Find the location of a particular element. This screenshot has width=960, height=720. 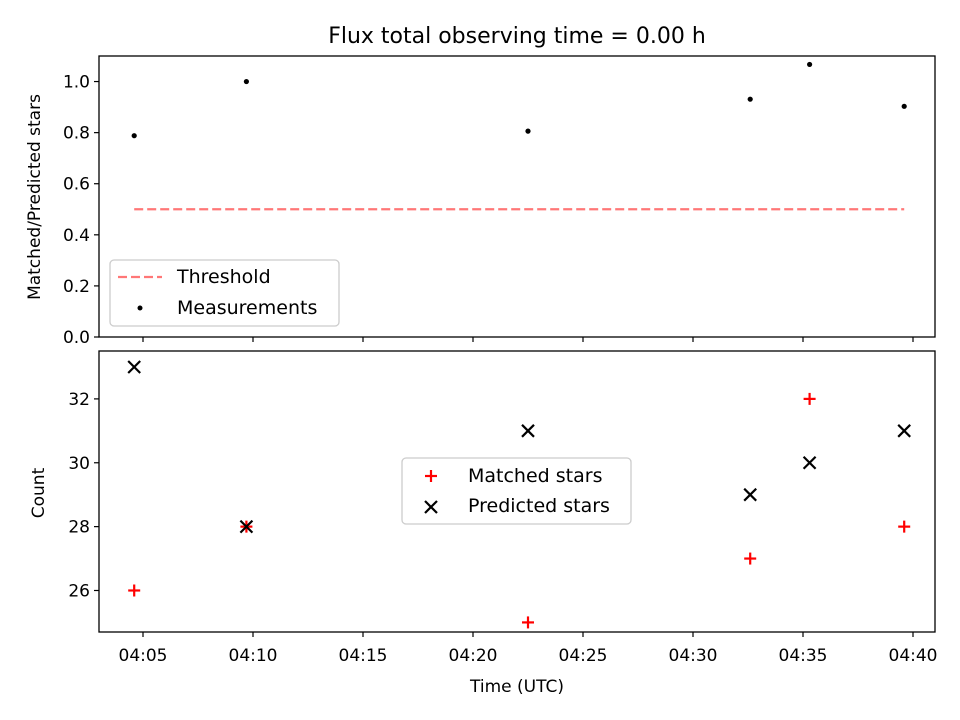

bottom-legend: Matched stars Predicted stars is located at coordinates (516, 491).